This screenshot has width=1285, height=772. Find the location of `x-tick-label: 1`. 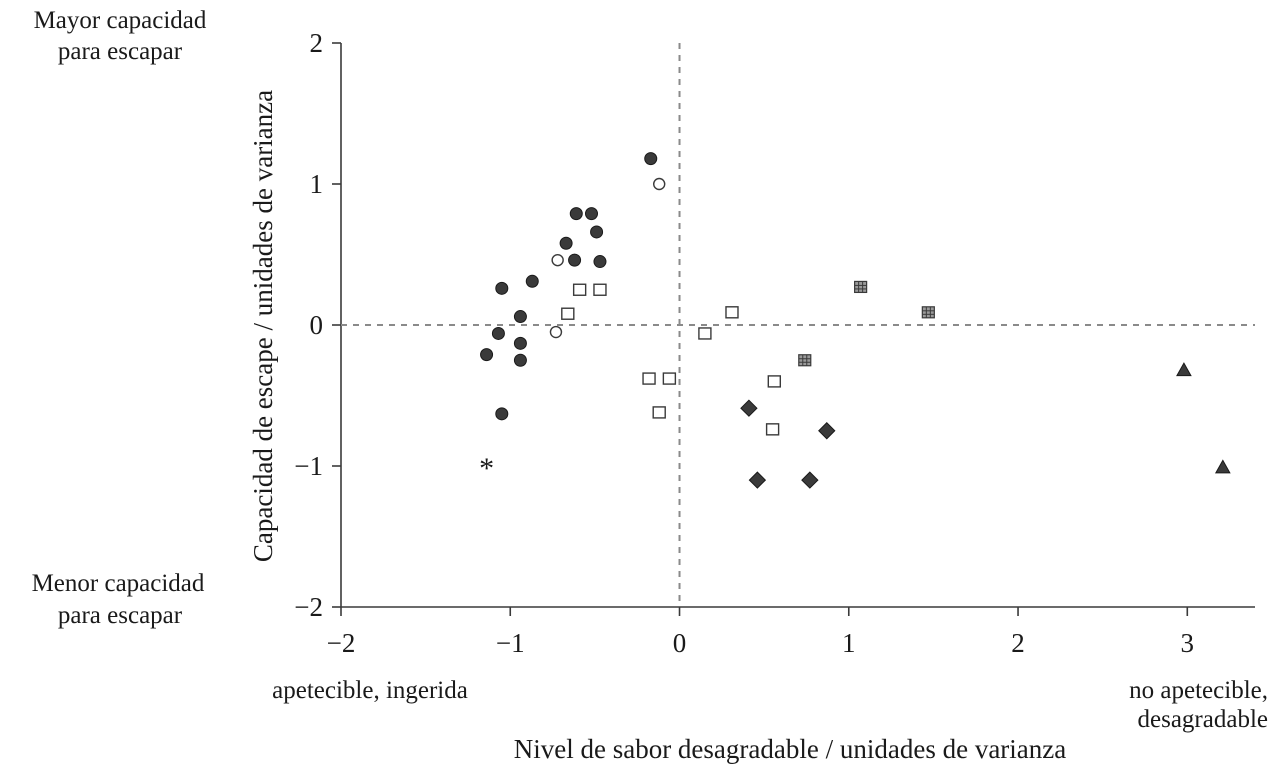

x-tick-label: 1 is located at coordinates (849, 643).